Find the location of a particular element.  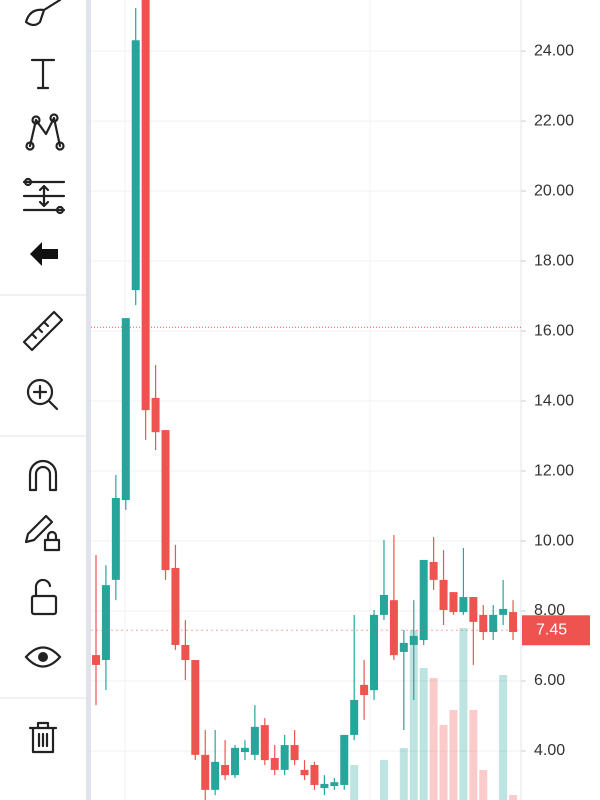

y-tick-label: 8.00 is located at coordinates (549, 610).